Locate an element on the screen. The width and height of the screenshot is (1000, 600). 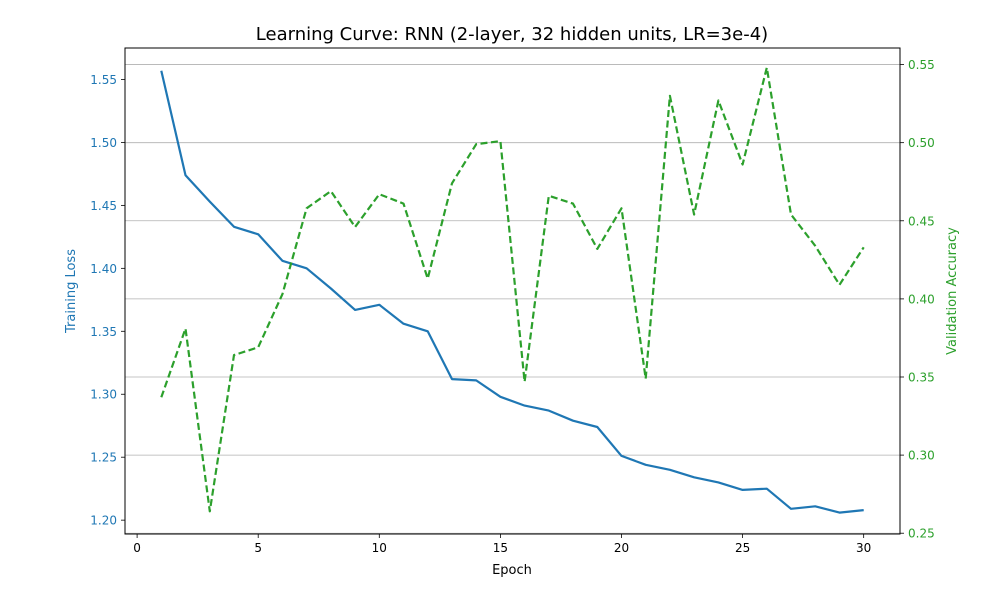
right-y-axis-label: Validation Accuracy is located at coordinates (952, 291).